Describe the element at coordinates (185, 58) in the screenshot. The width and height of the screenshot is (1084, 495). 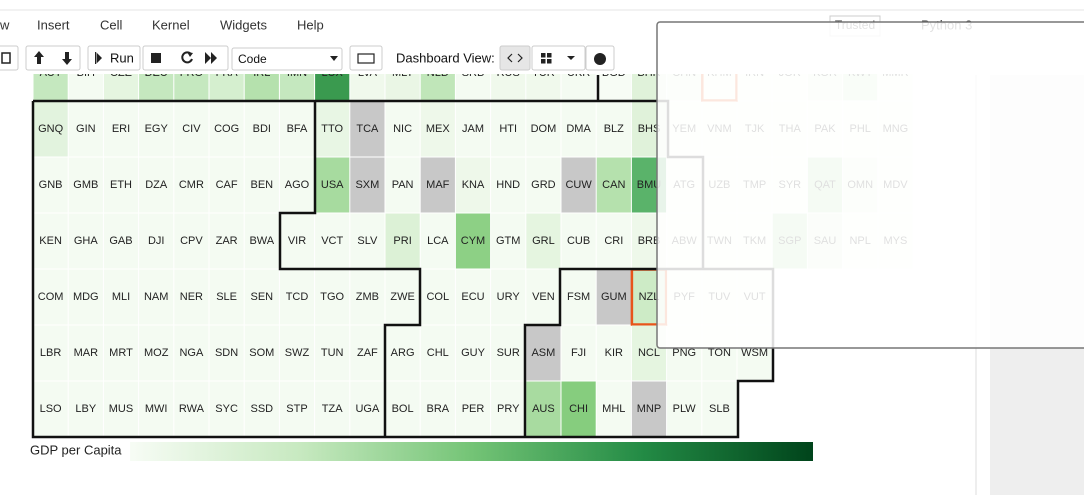
I see `kernel-buttons` at that location.